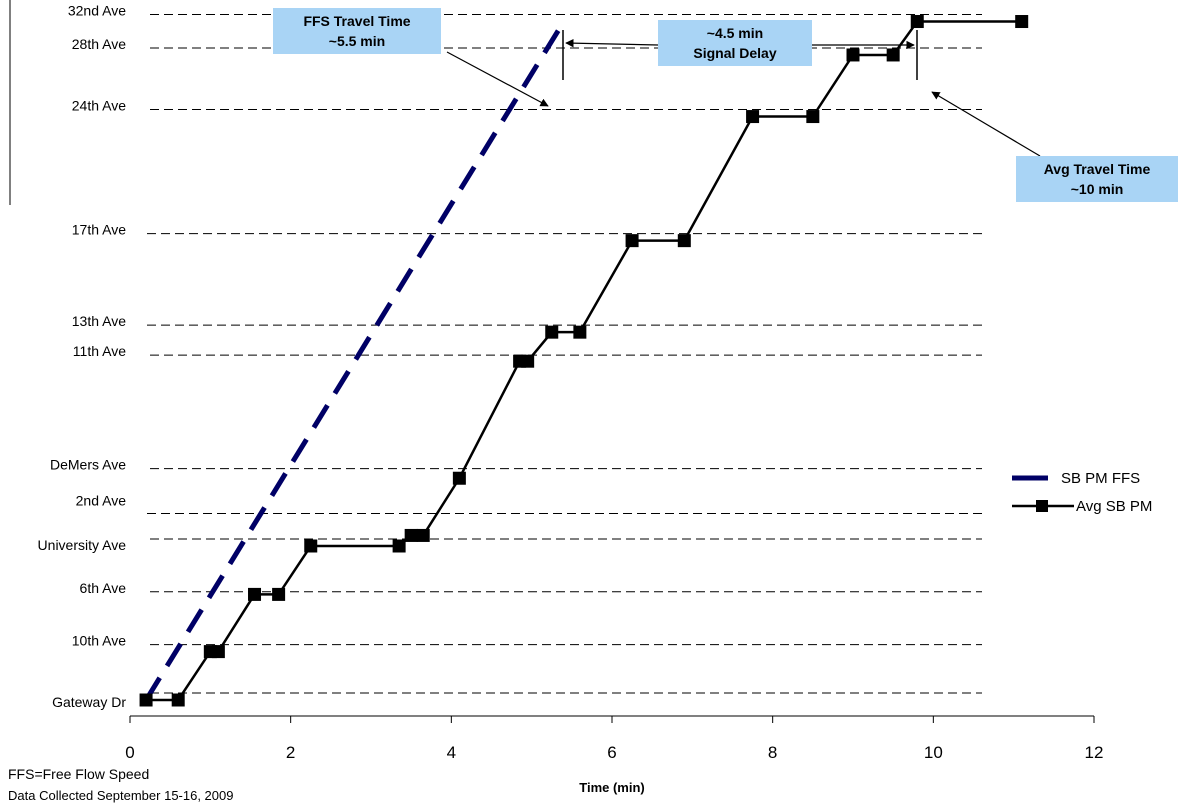 The image size is (1190, 812). What do you see at coordinates (129, 752) in the screenshot?
I see `x-tick-label: 0` at bounding box center [129, 752].